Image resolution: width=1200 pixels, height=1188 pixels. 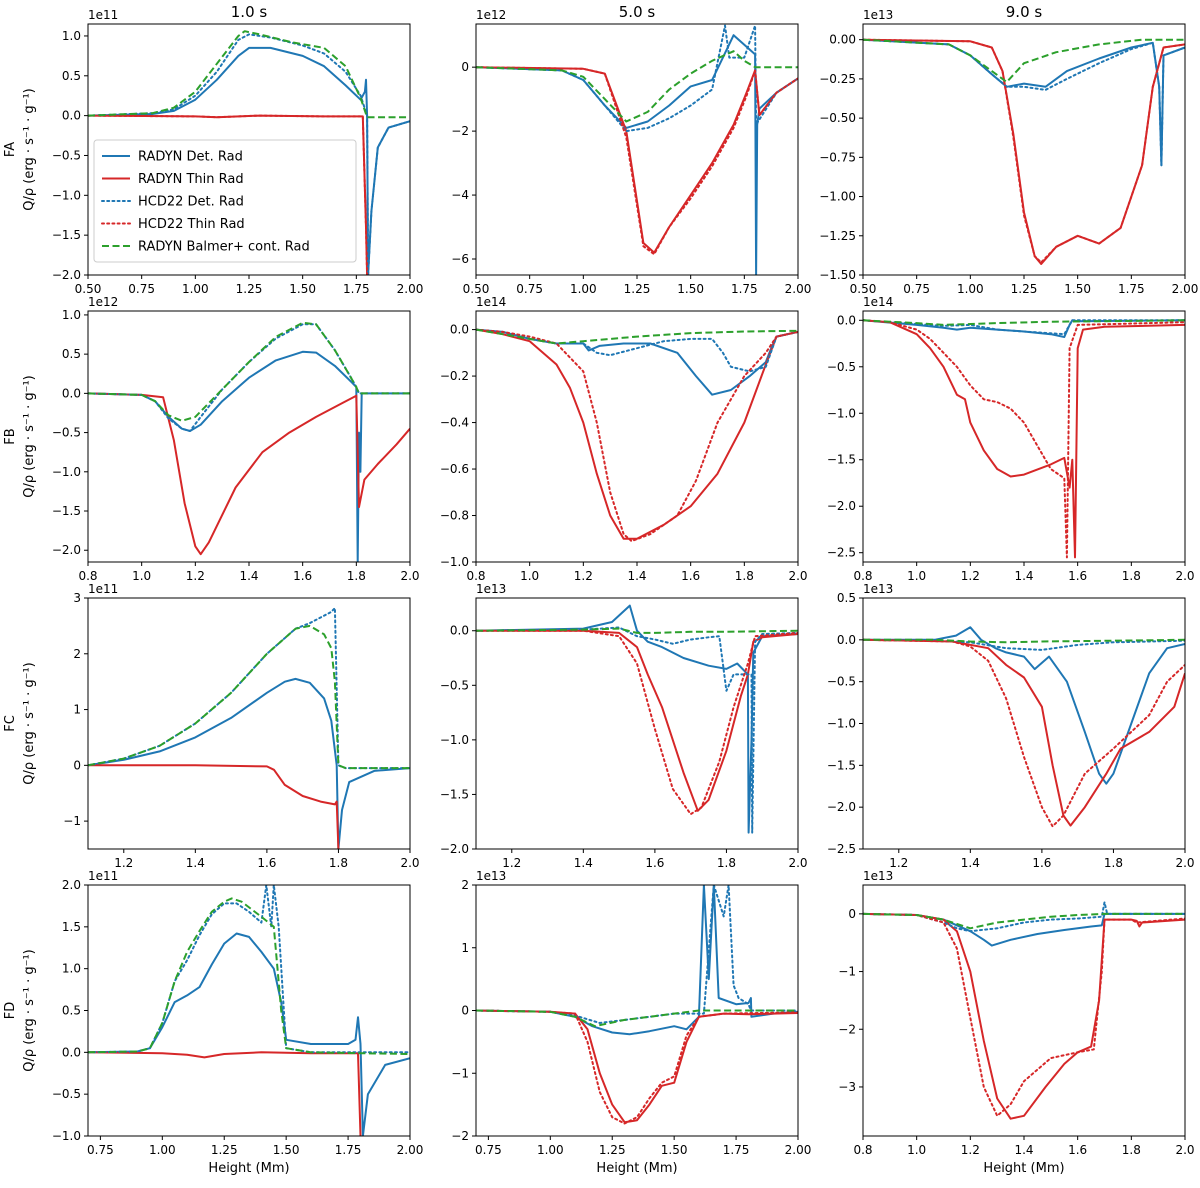 What do you see at coordinates (454, 376) in the screenshot?
I see `y-tick-label: −0.2` at bounding box center [454, 376].